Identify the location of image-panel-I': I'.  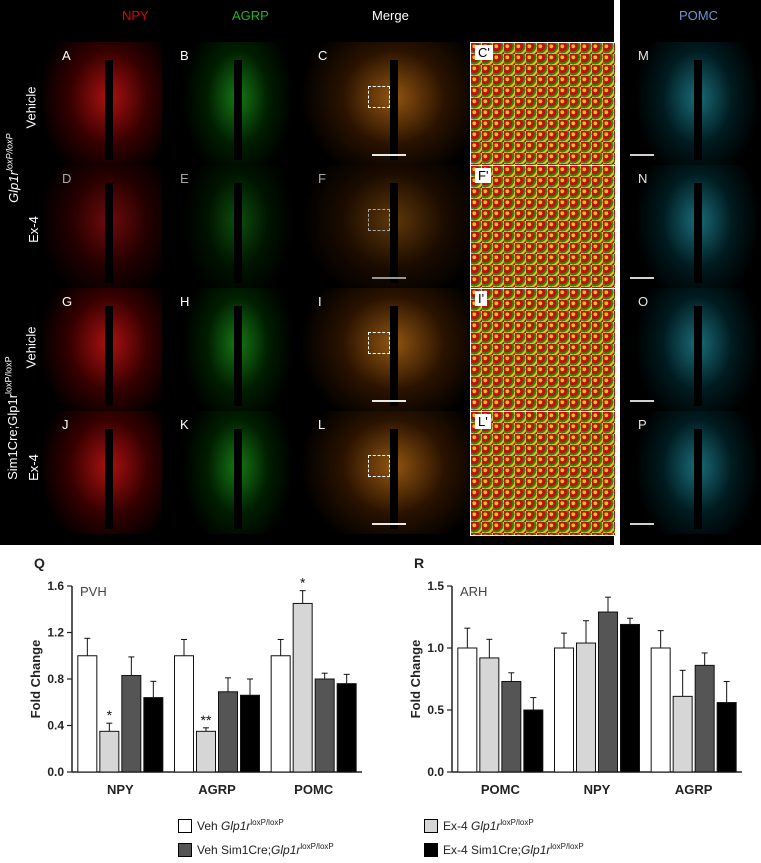
(543, 350).